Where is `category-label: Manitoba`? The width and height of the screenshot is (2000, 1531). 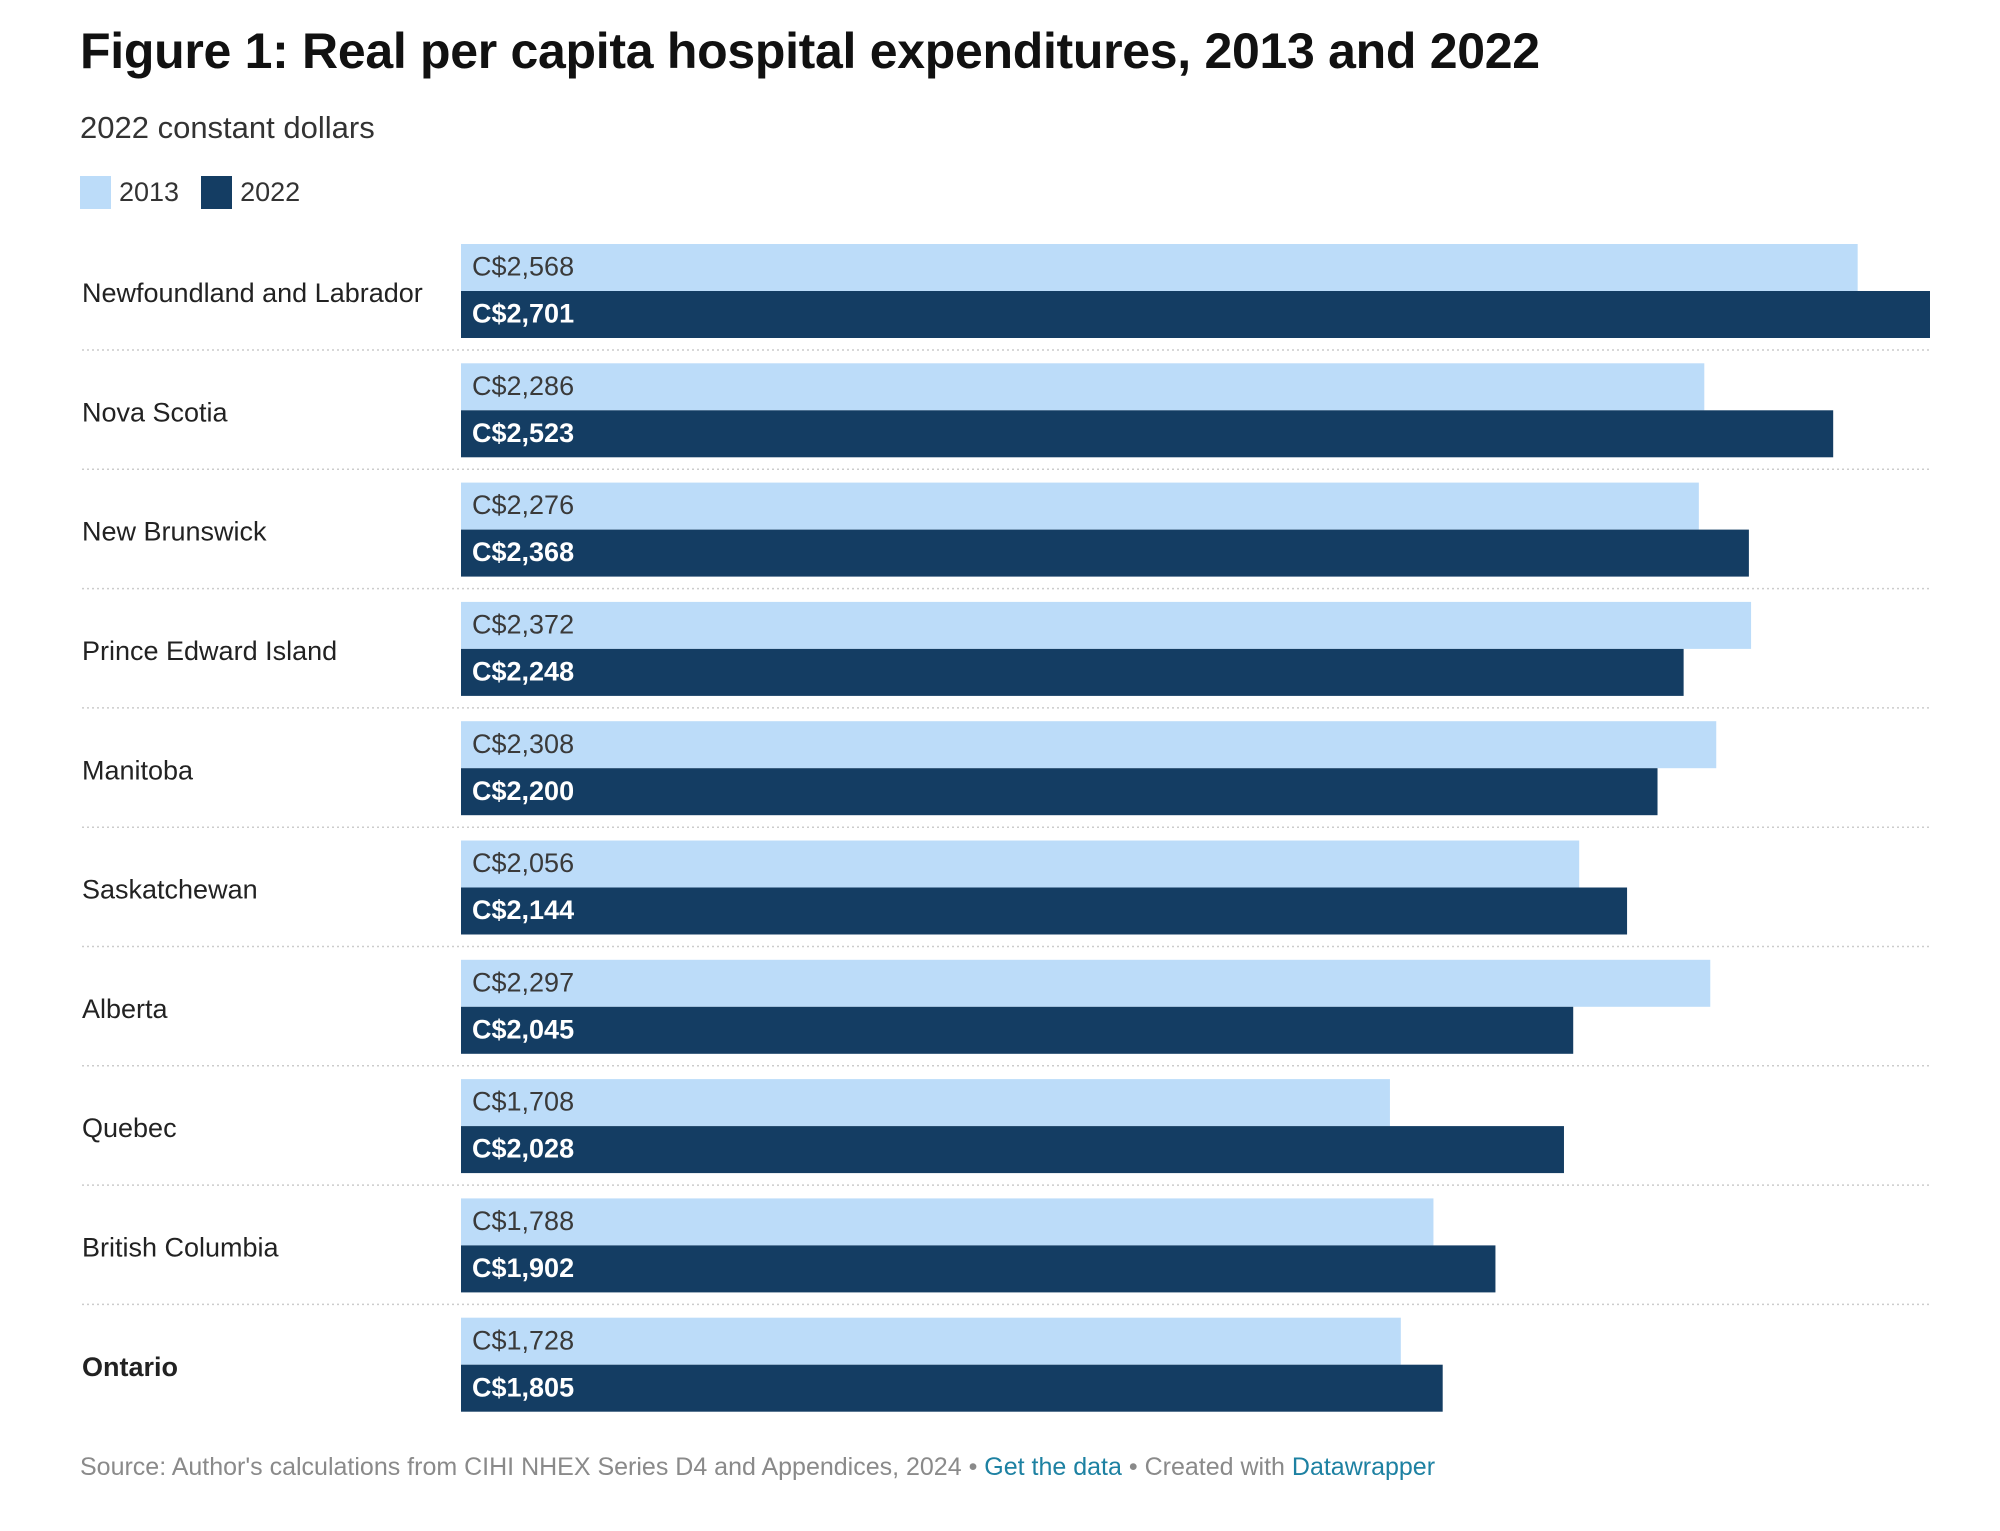
category-label: Manitoba is located at coordinates (138, 770).